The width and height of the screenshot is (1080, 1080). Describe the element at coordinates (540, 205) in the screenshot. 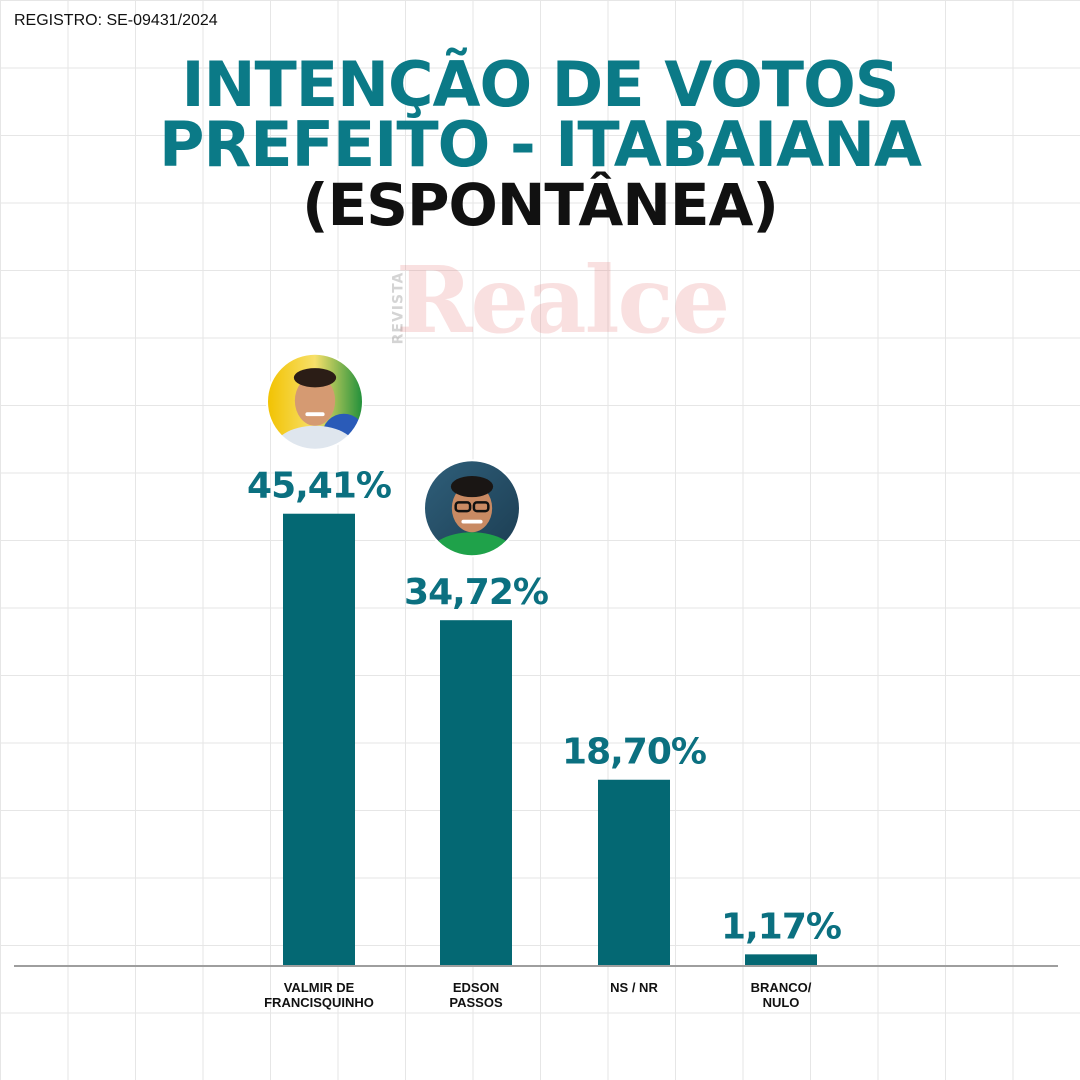

I see `title-line-3: (ESPONTÂNEA)` at that location.